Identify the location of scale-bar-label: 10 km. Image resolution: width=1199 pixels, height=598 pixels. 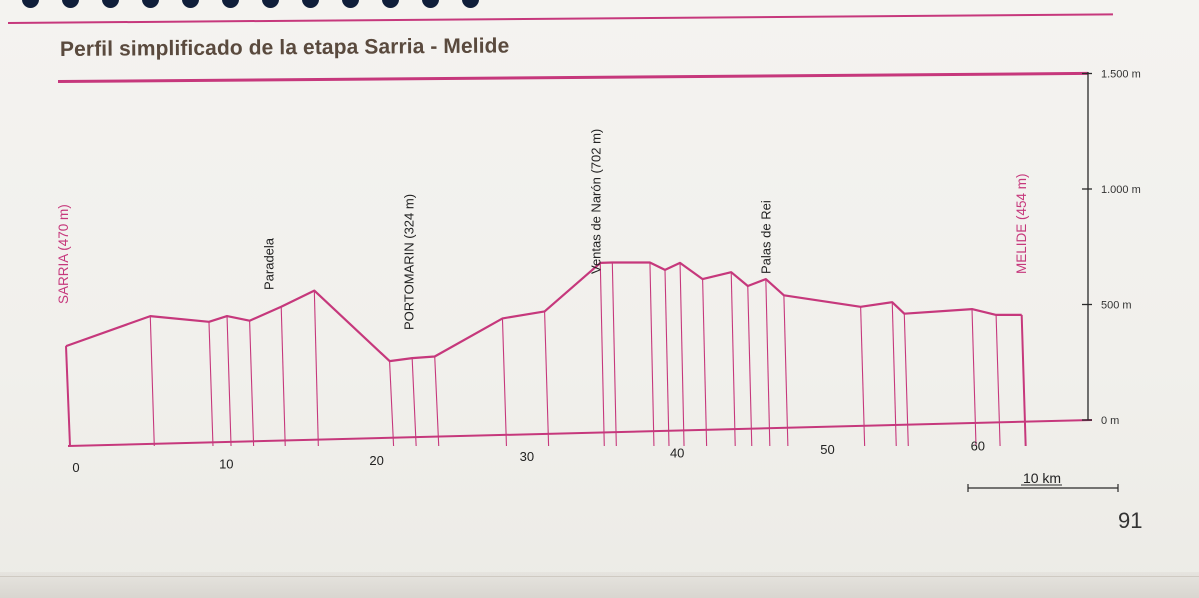
(1042, 478).